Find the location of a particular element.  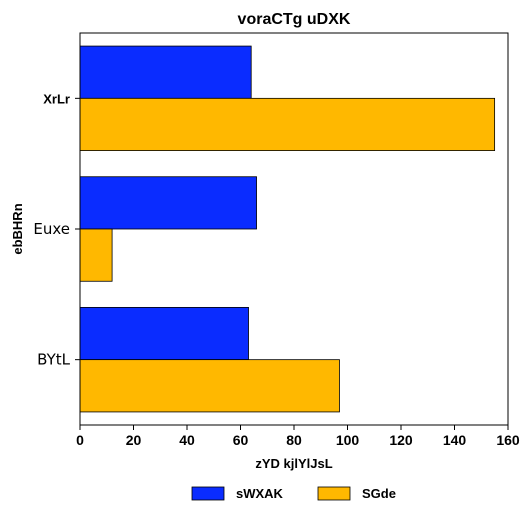

bar-sWXAK-XrLr is located at coordinates (165, 72).